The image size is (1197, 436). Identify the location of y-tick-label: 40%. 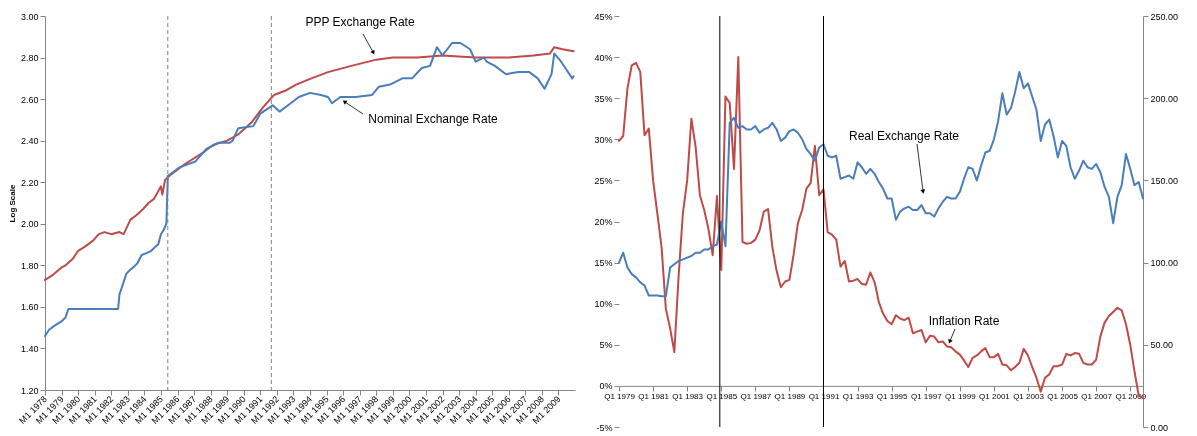
(603, 57).